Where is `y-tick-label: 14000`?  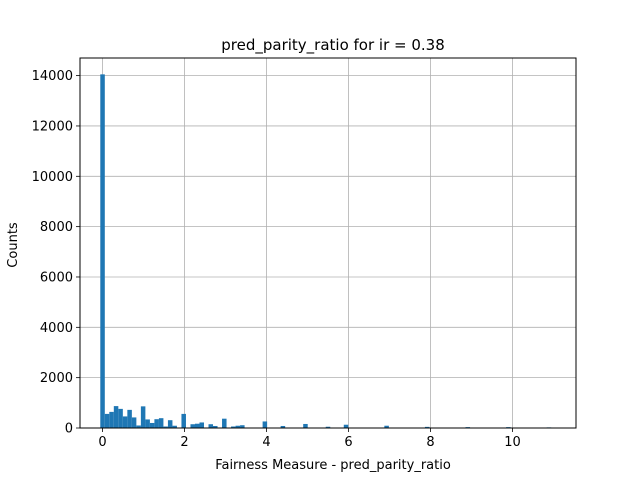 y-tick-label: 14000 is located at coordinates (52, 76).